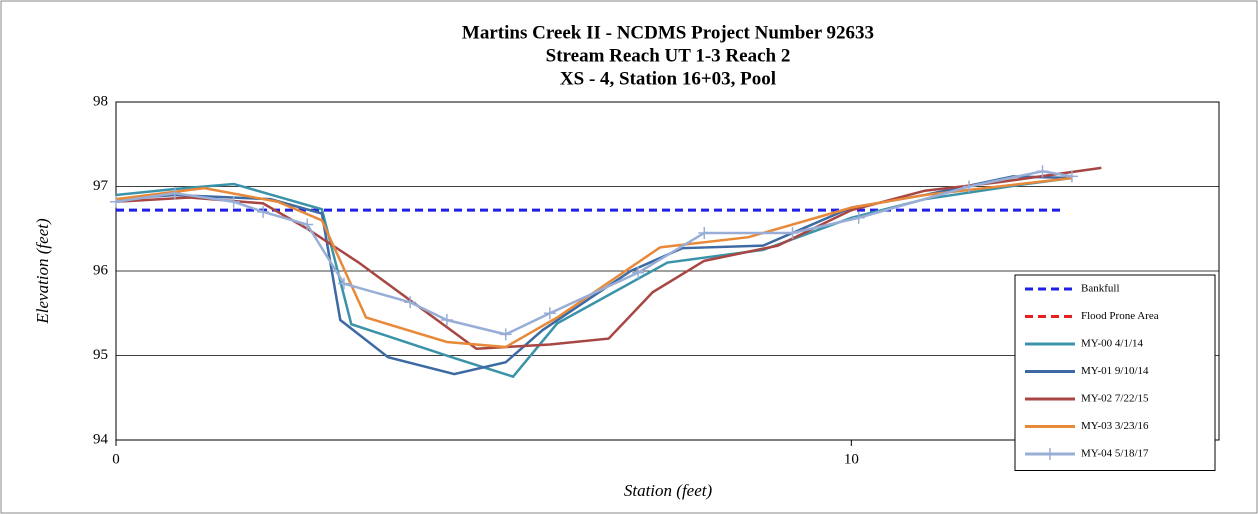 The height and width of the screenshot is (514, 1258). What do you see at coordinates (101, 439) in the screenshot?
I see `y-tick-label: 94` at bounding box center [101, 439].